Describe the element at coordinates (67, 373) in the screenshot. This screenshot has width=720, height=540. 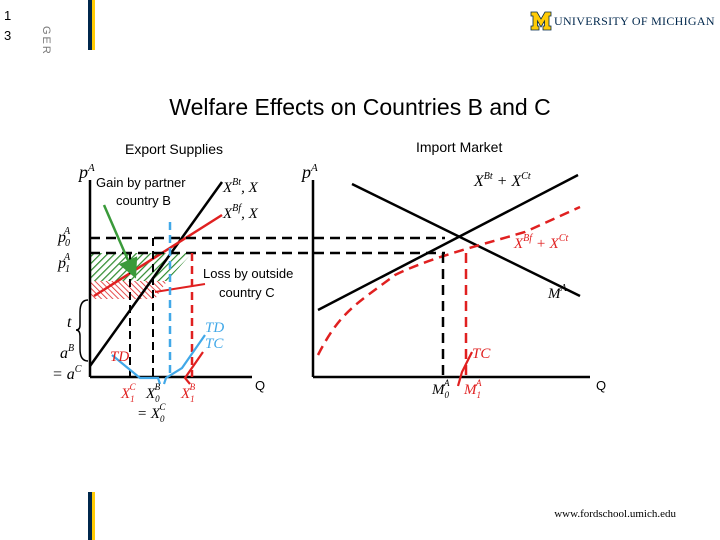
I see `aC-label: = aC` at that location.